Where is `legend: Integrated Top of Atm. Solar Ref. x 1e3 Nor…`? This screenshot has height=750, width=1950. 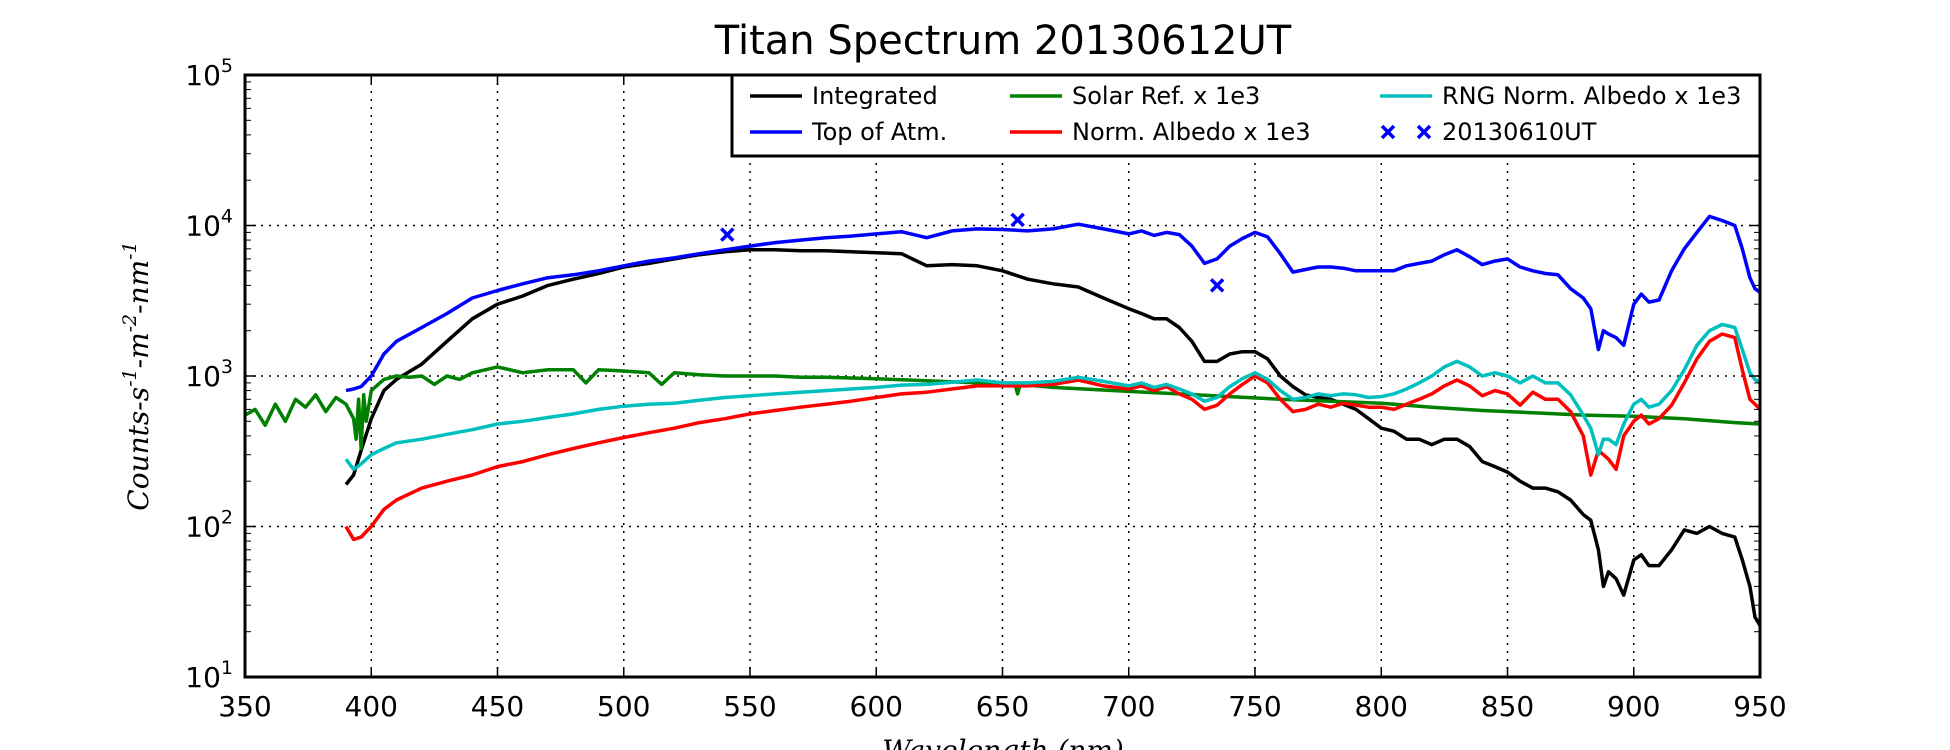 legend: Integrated Top of Atm. Solar Ref. x 1e3 Nor… is located at coordinates (1246, 115).